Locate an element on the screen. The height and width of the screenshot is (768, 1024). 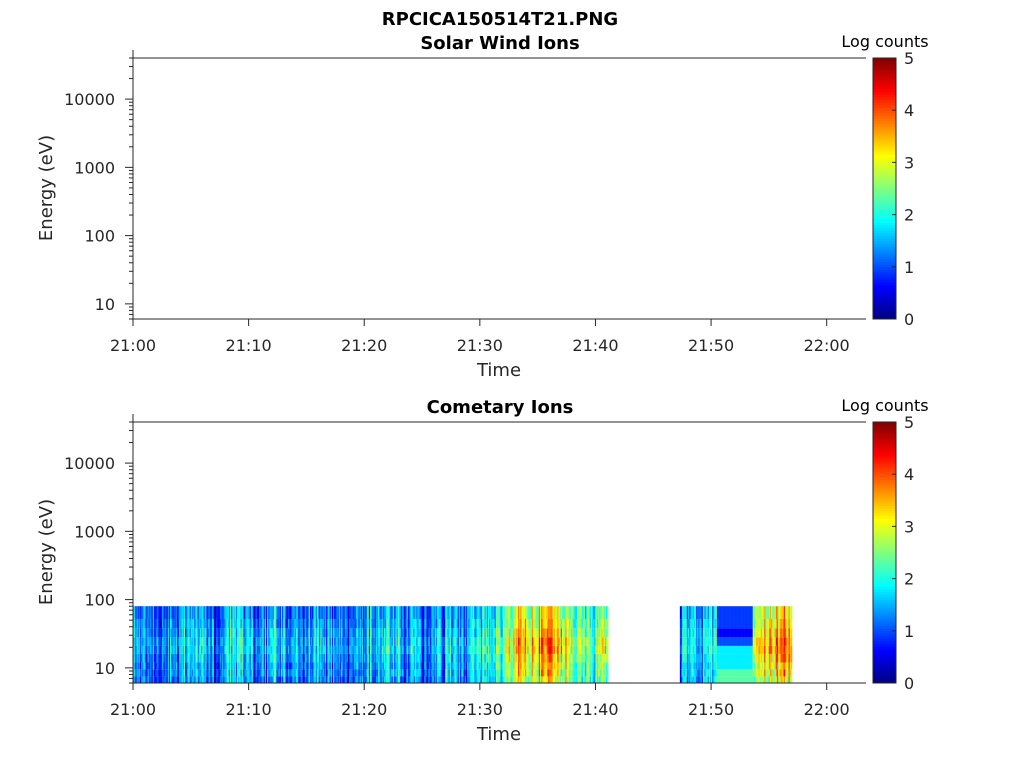
colorbar-tick-label: 4 is located at coordinates (909, 474).